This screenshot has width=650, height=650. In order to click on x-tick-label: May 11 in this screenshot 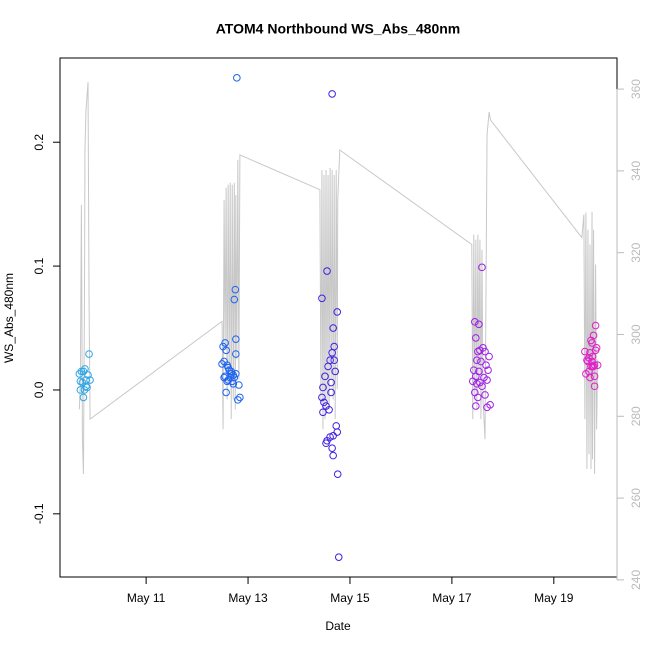, I will do `click(146, 598)`.